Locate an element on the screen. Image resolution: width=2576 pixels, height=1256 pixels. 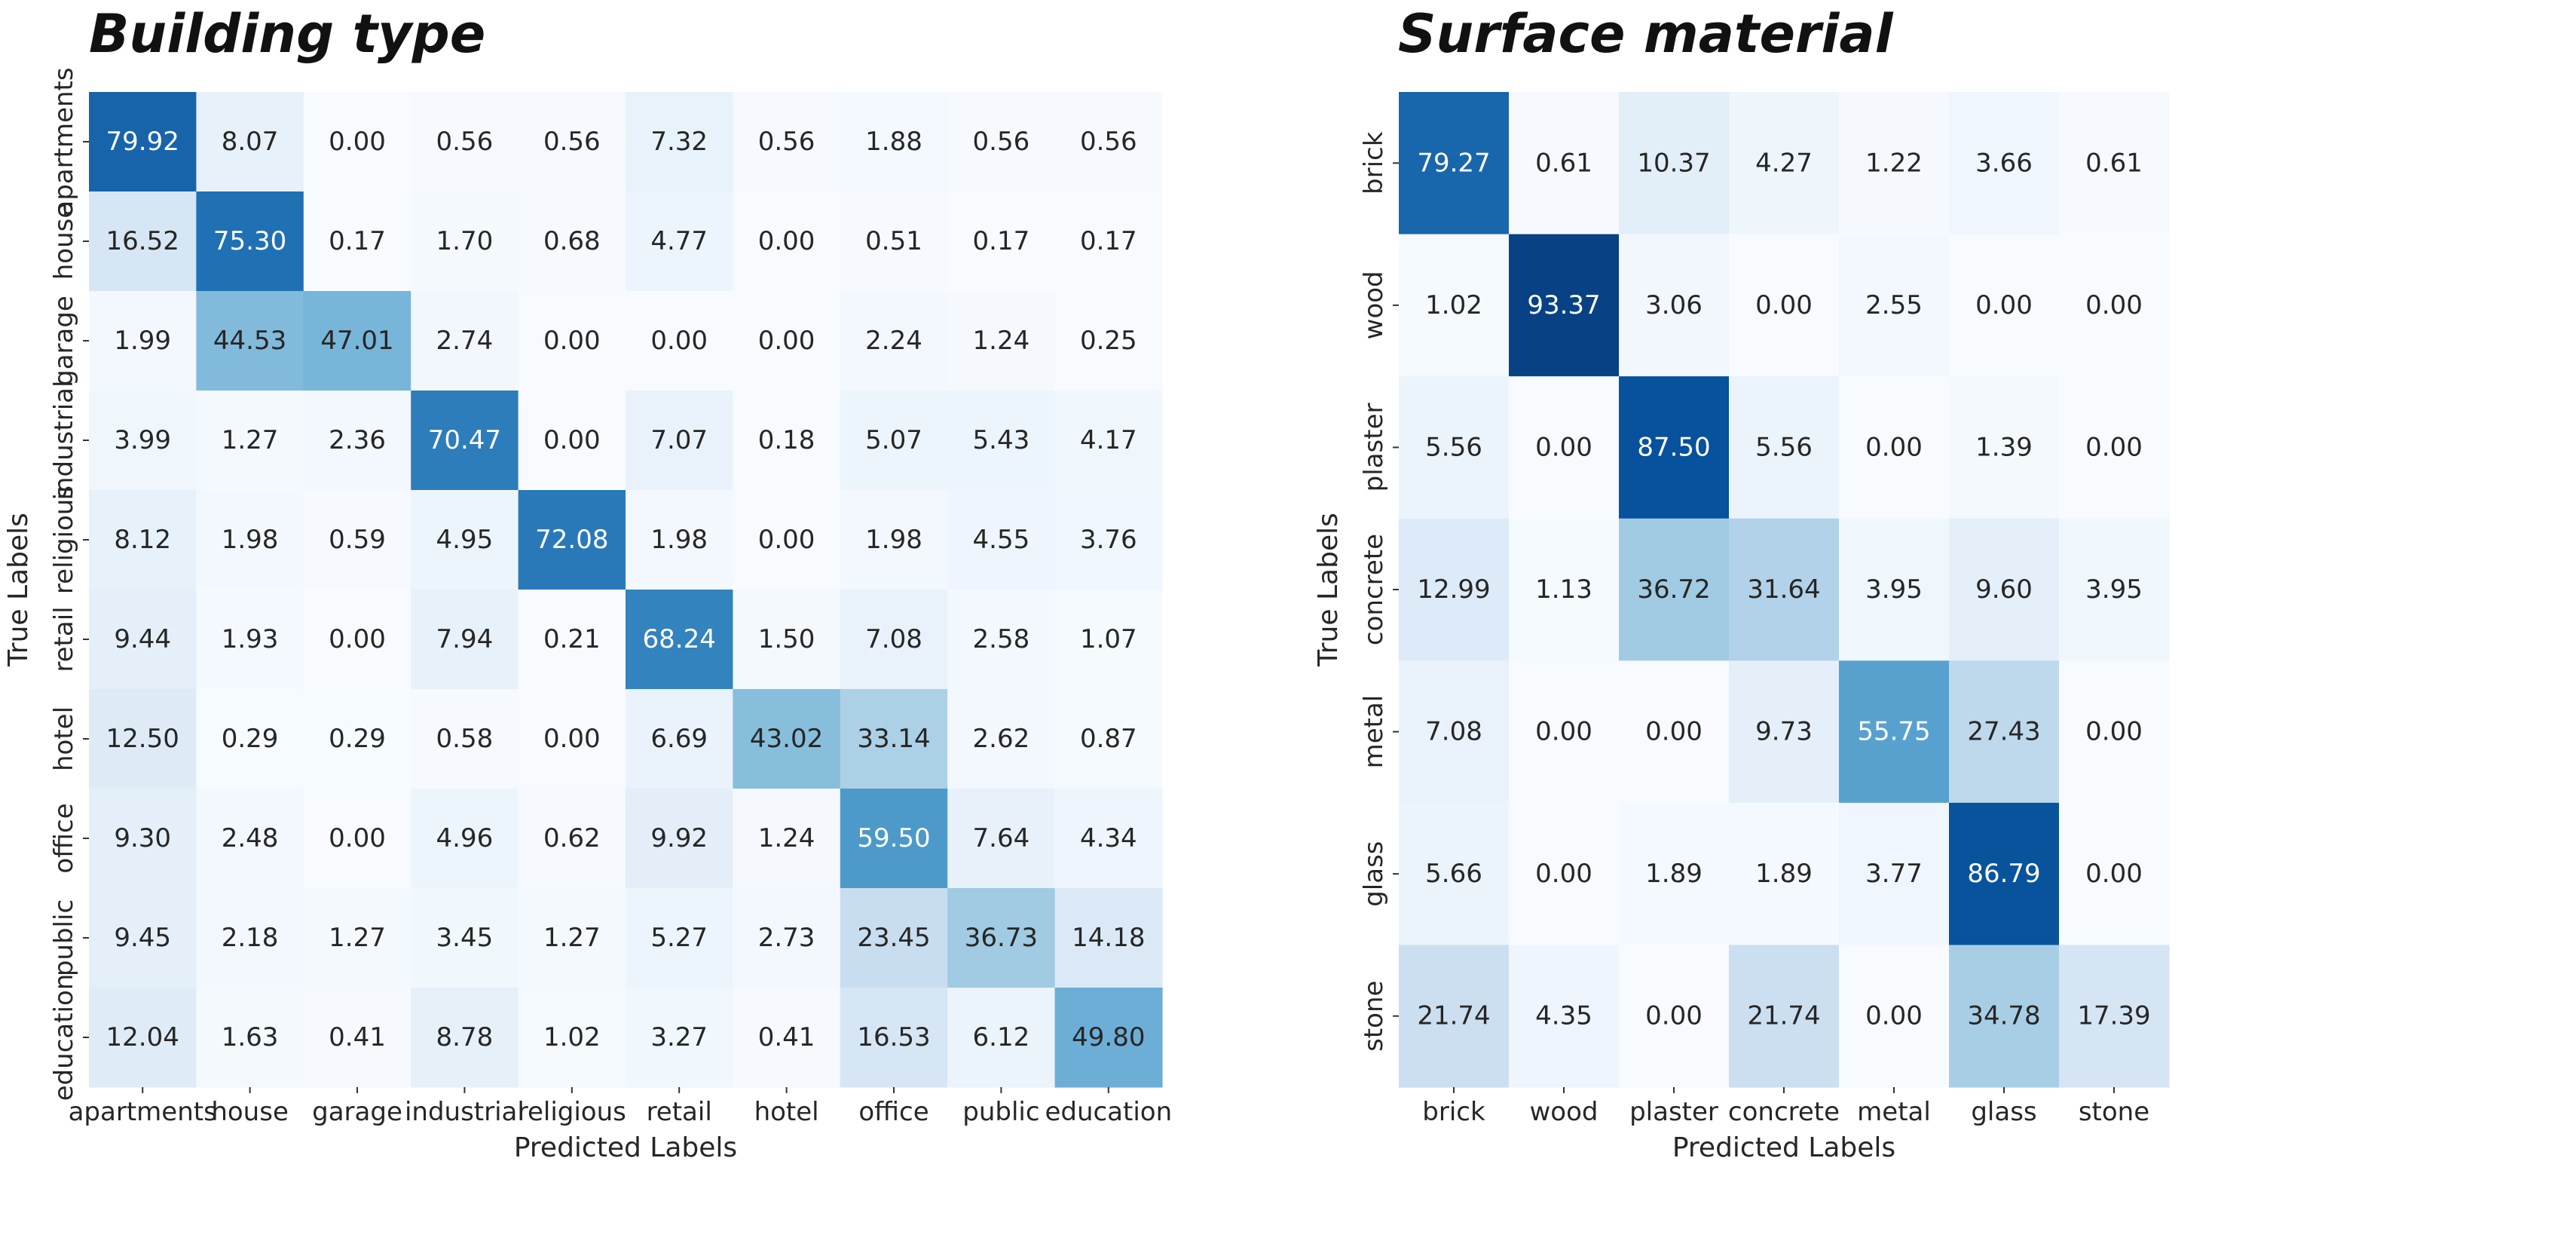
cell-value-label: 5.07 is located at coordinates (893, 440).